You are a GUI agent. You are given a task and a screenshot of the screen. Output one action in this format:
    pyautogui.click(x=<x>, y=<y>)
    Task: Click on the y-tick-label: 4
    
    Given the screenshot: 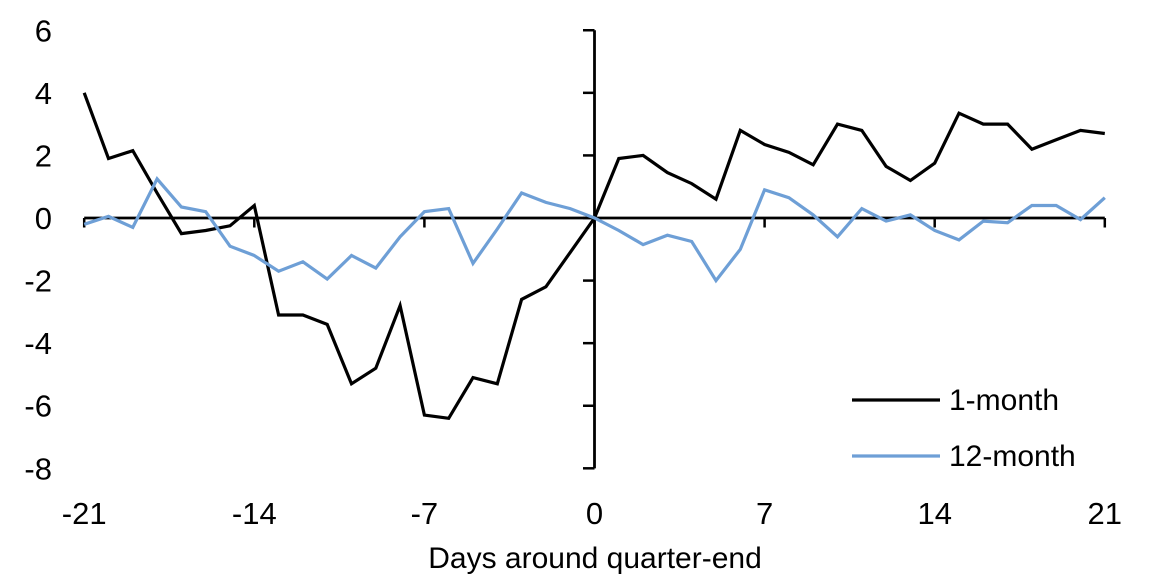 What is the action you would take?
    pyautogui.click(x=43, y=93)
    